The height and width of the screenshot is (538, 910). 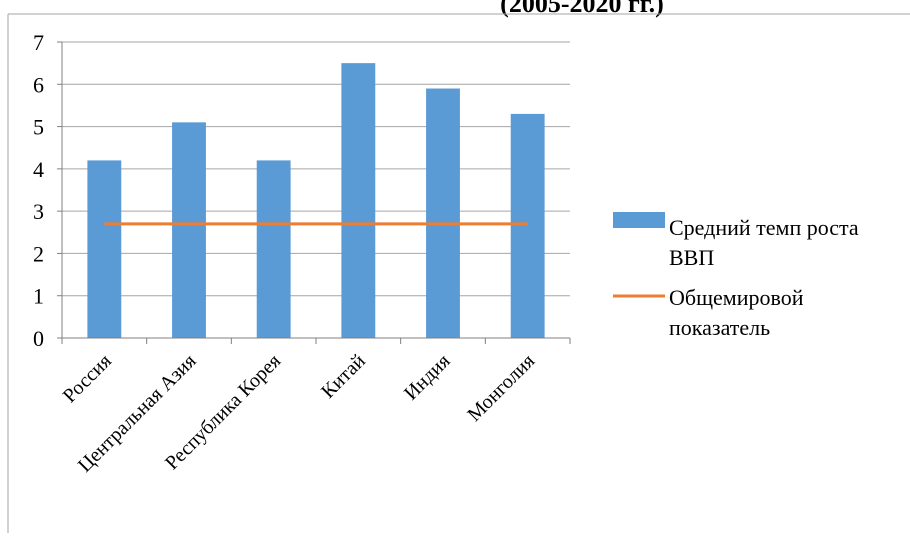 I want to click on y-tick-label: 7, so click(x=38, y=42).